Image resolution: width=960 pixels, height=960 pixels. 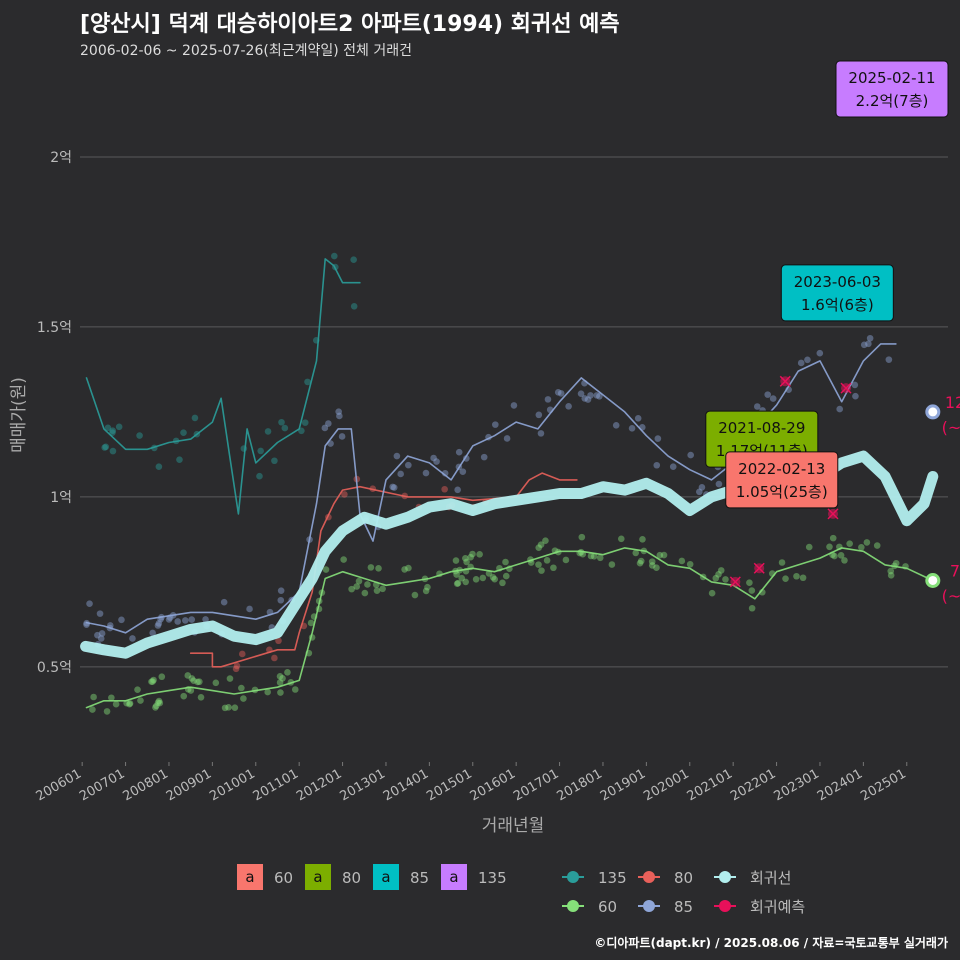 What do you see at coordinates (492, 878) in the screenshot?
I see `legend-area-label: 135` at bounding box center [492, 878].